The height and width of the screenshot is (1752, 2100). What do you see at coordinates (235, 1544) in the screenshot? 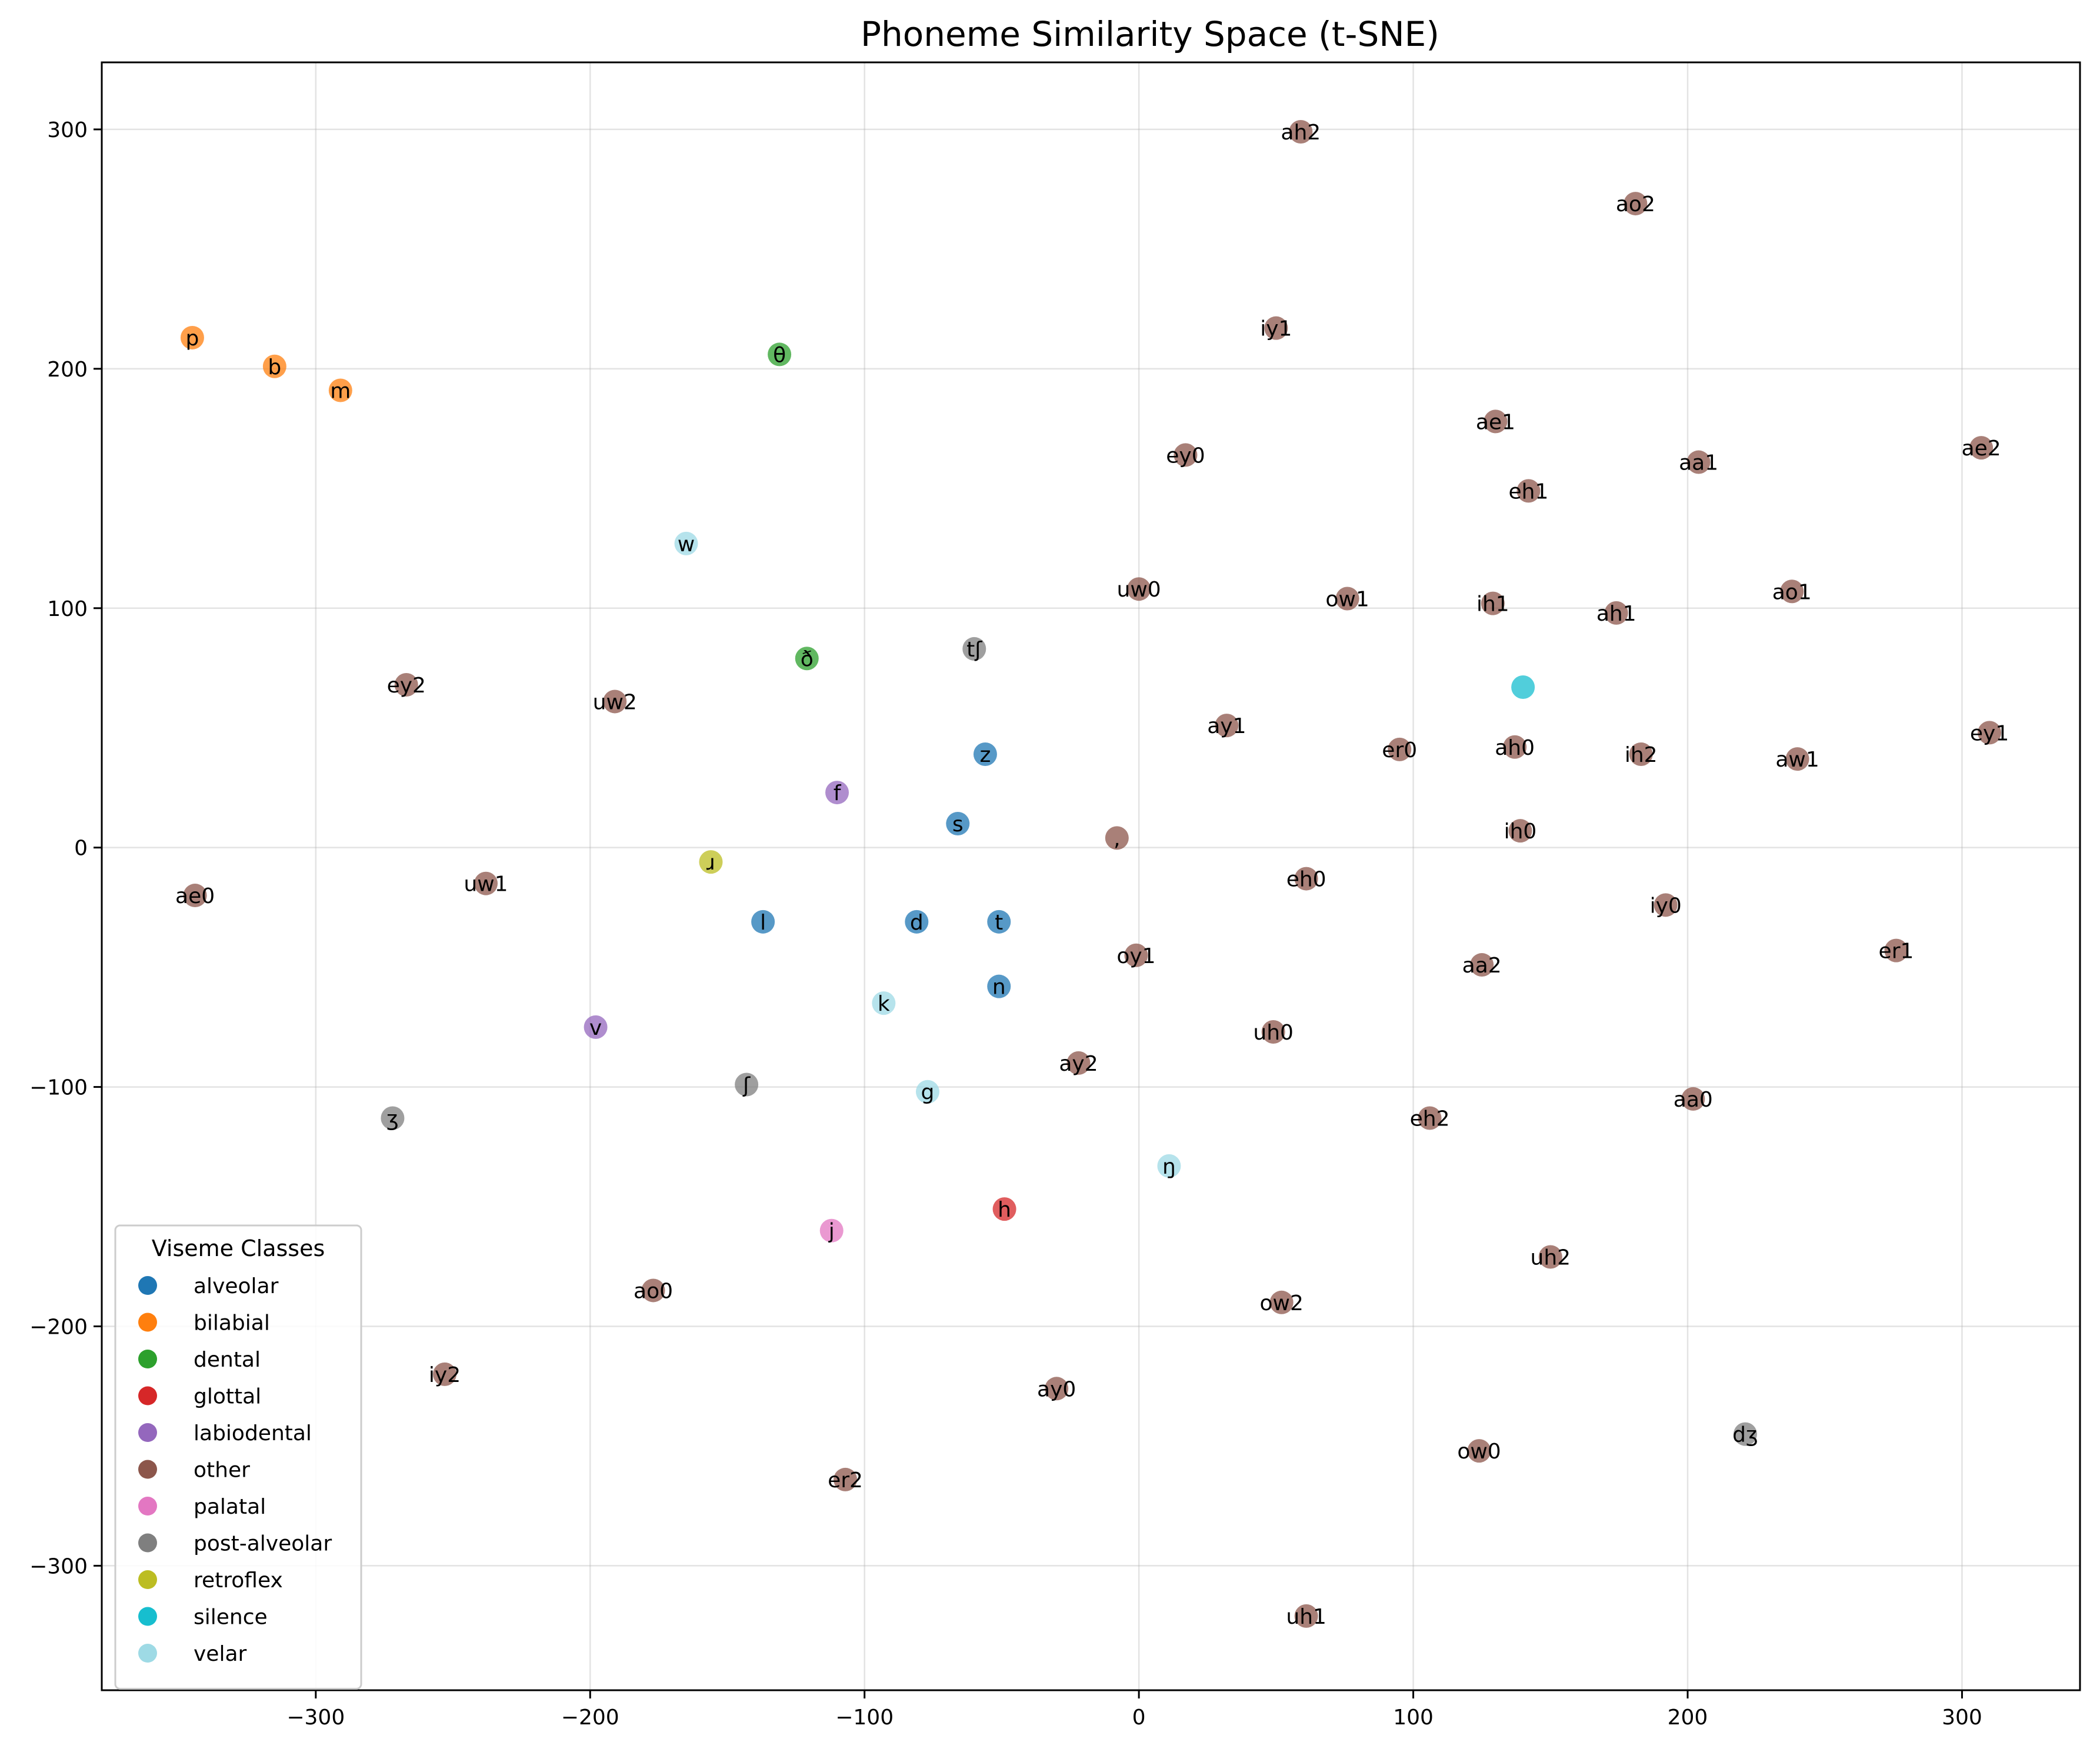
I see `legend-entry-post-alveolar: post-alveolar` at bounding box center [235, 1544].